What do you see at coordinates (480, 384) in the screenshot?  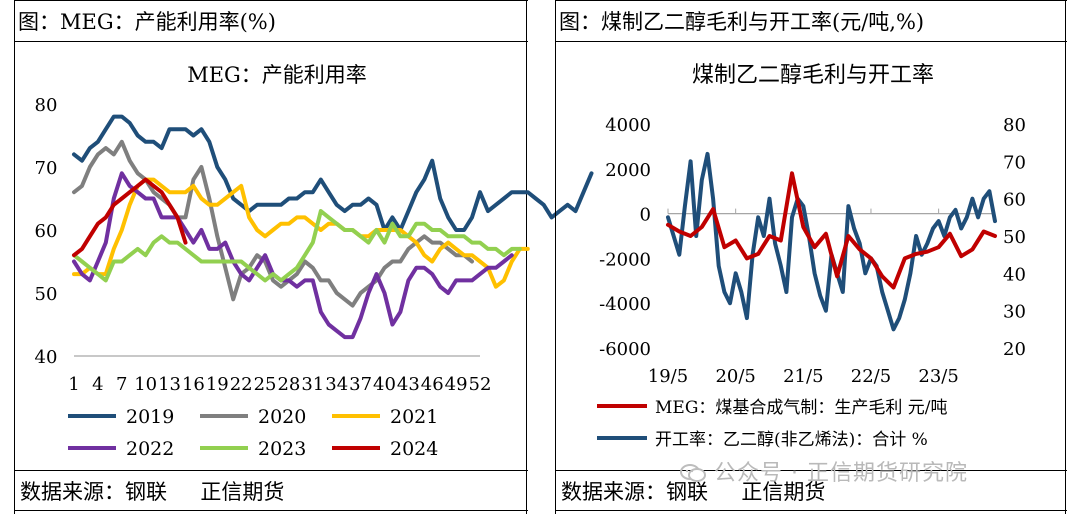 I see `x-tick-label: 52` at bounding box center [480, 384].